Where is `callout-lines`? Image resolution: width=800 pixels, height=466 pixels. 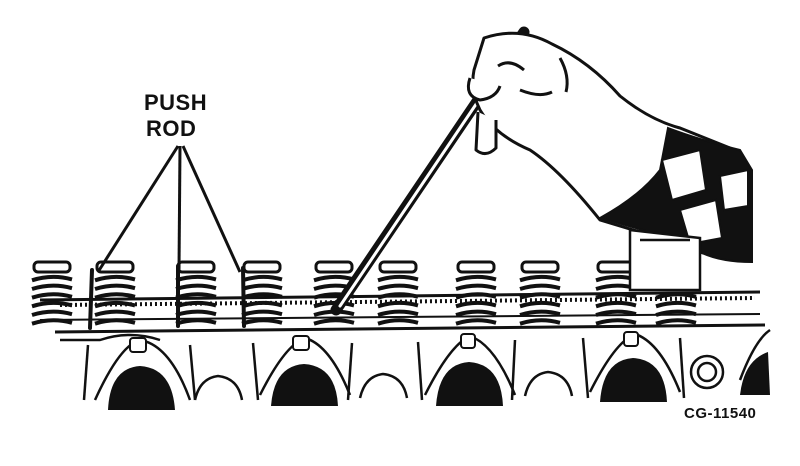 callout-lines is located at coordinates (169, 209).